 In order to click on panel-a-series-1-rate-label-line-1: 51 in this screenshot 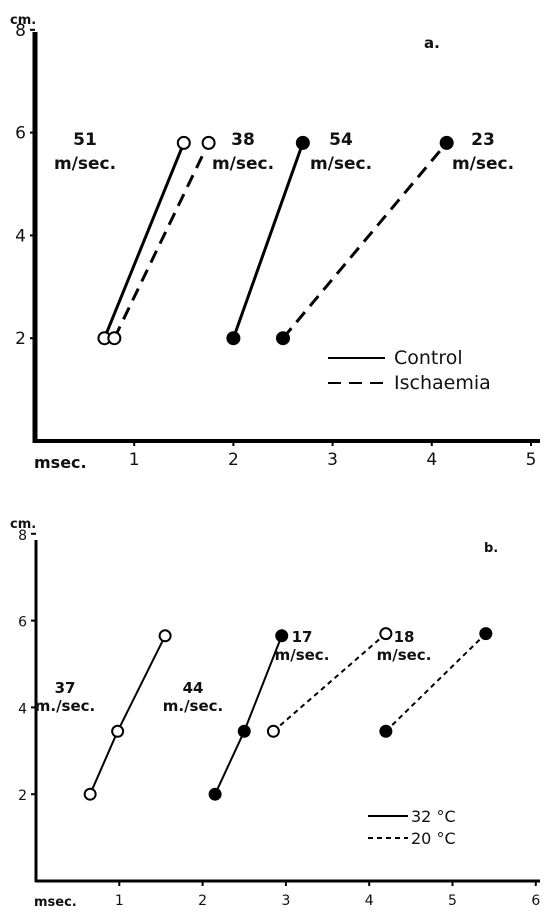, I will do `click(85, 140)`.